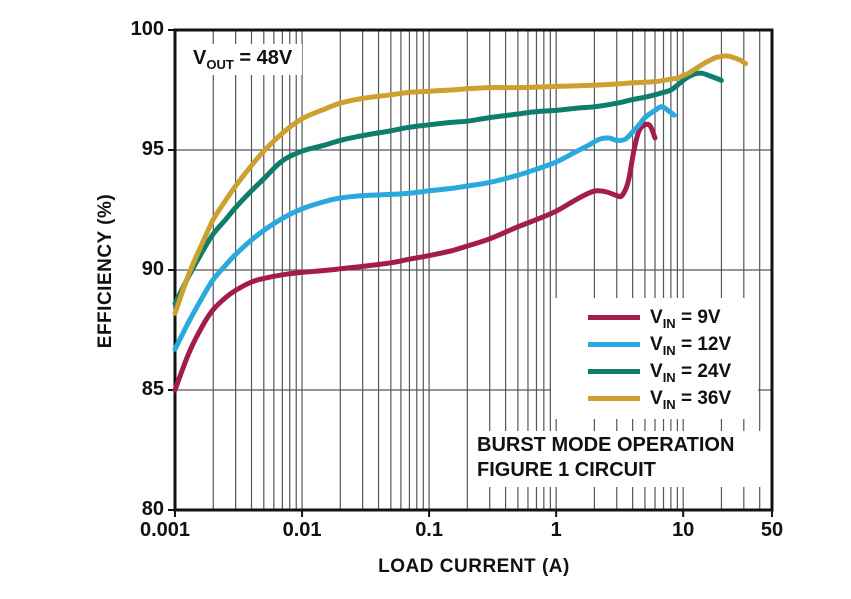 The image size is (851, 599). I want to click on operation-note: BURST MODE OPERATION FIGURE 1 CIRCUIT, so click(620, 459).